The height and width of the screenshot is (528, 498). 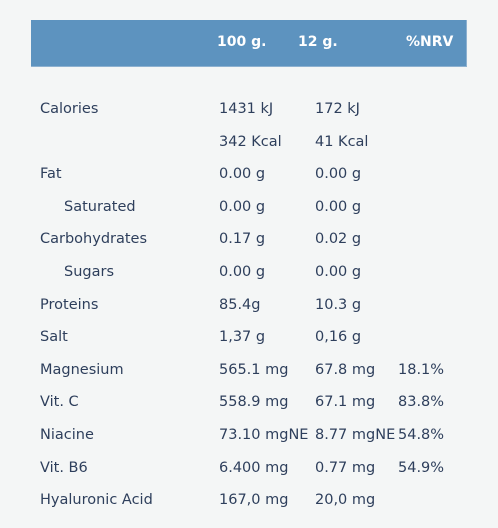 What do you see at coordinates (318, 42) in the screenshot?
I see `header-12g: 12 g.` at bounding box center [318, 42].